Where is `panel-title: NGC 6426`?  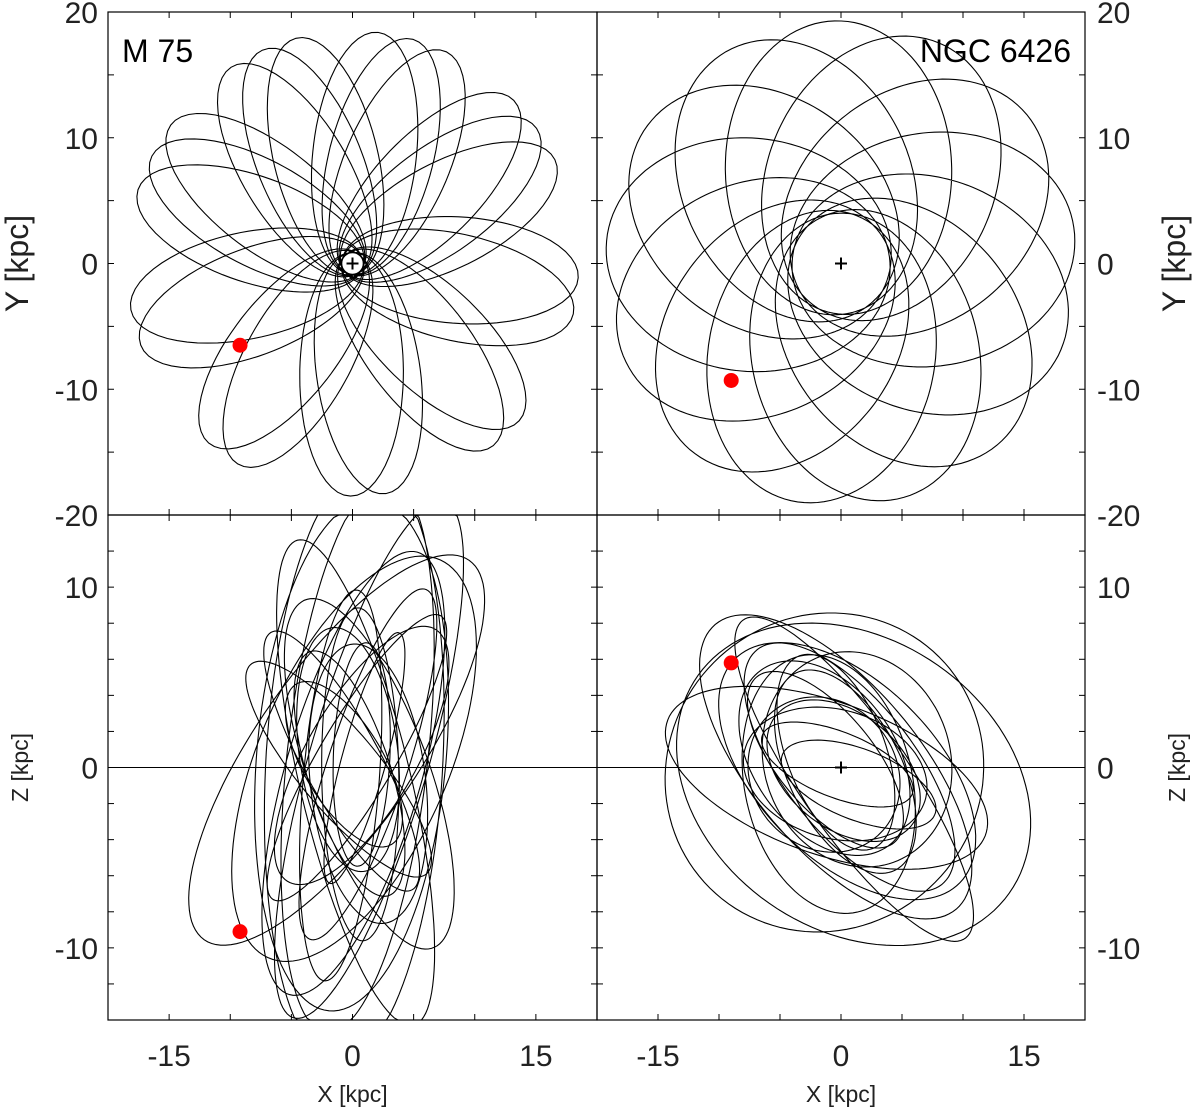 panel-title: NGC 6426 is located at coordinates (995, 51).